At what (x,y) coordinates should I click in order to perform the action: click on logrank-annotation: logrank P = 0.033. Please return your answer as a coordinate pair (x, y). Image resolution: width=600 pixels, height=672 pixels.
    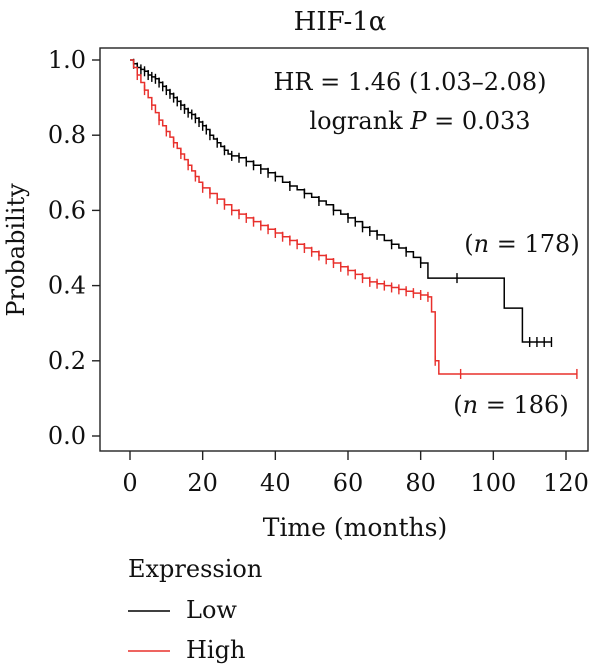
    Looking at the image, I should click on (419, 121).